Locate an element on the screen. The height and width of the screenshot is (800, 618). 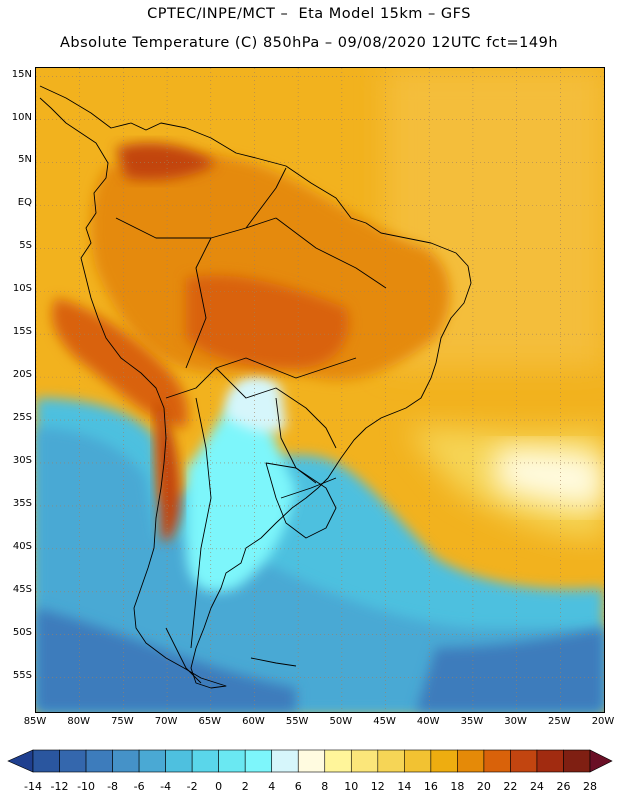
lon-tick-label: 85W is located at coordinates (35, 721).